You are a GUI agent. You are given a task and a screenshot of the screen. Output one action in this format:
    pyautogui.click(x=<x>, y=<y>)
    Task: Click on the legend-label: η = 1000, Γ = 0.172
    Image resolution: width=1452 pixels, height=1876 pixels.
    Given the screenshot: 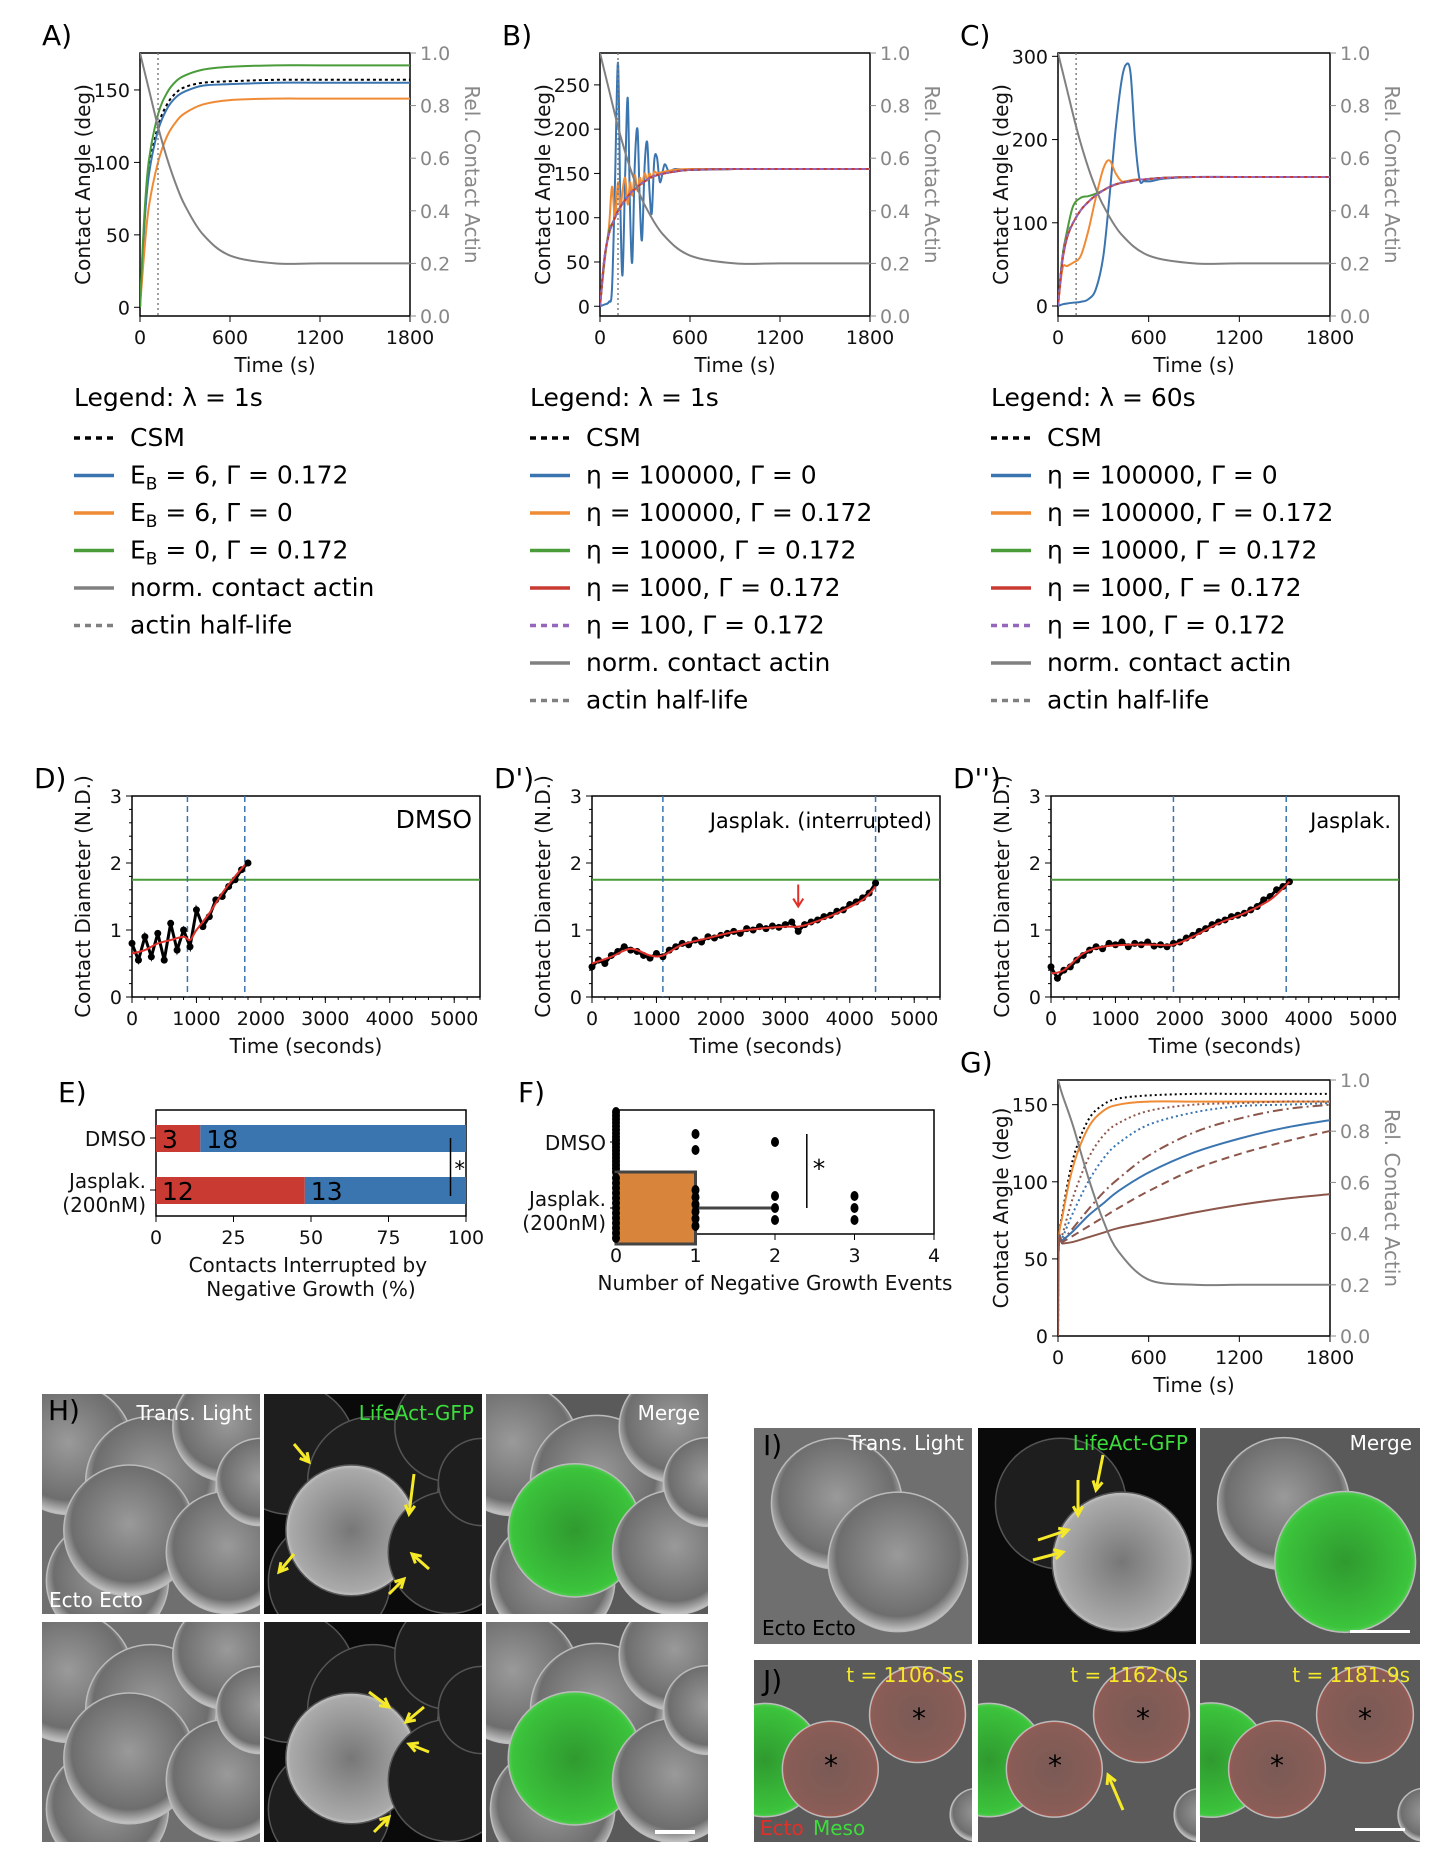 What is the action you would take?
    pyautogui.click(x=1174, y=587)
    